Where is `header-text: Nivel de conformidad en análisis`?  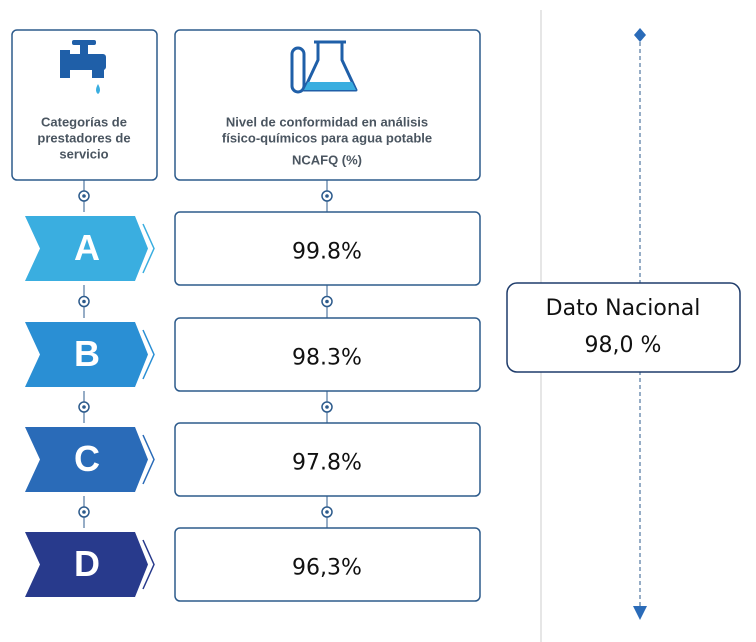
header-text: Nivel de conformidad en análisis is located at coordinates (327, 121).